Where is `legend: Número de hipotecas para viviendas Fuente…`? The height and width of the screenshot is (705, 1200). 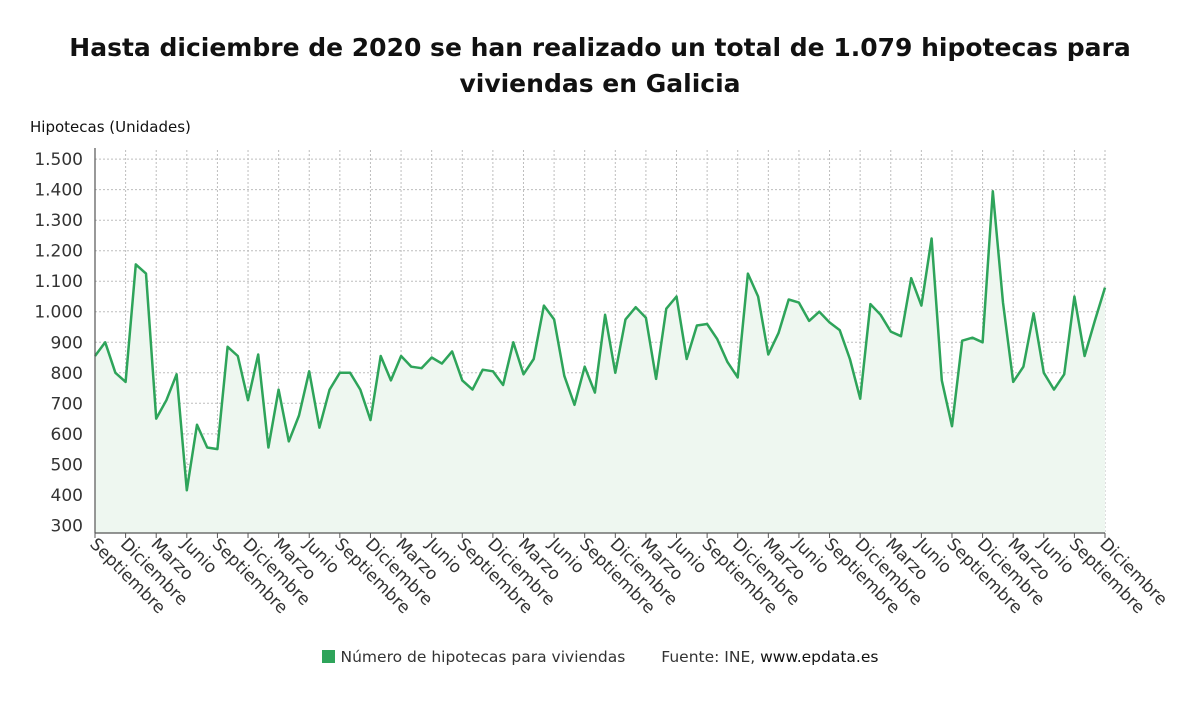
legend: Número de hipotecas para viviendas Fuente… is located at coordinates (600, 657).